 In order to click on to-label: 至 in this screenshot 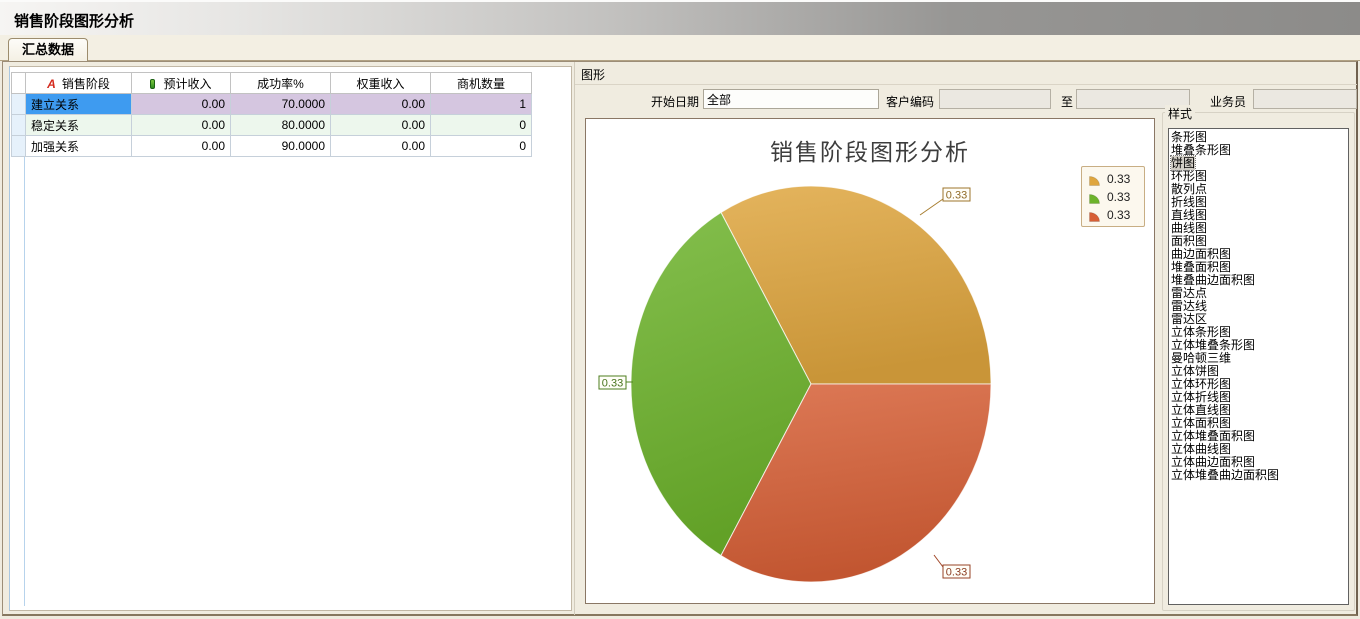, I will do `click(1067, 102)`.